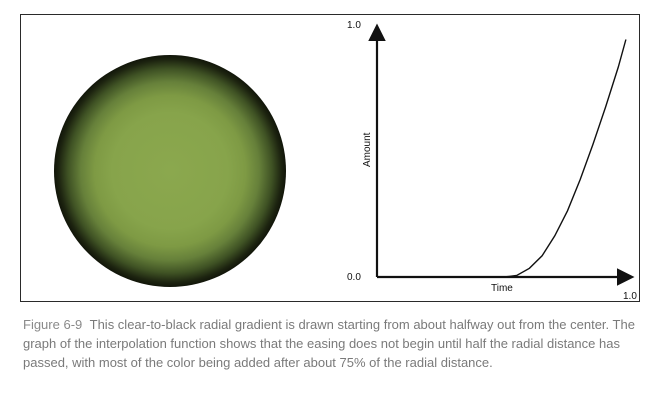  I want to click on y-axis-origin-label: 0.0, so click(354, 277).